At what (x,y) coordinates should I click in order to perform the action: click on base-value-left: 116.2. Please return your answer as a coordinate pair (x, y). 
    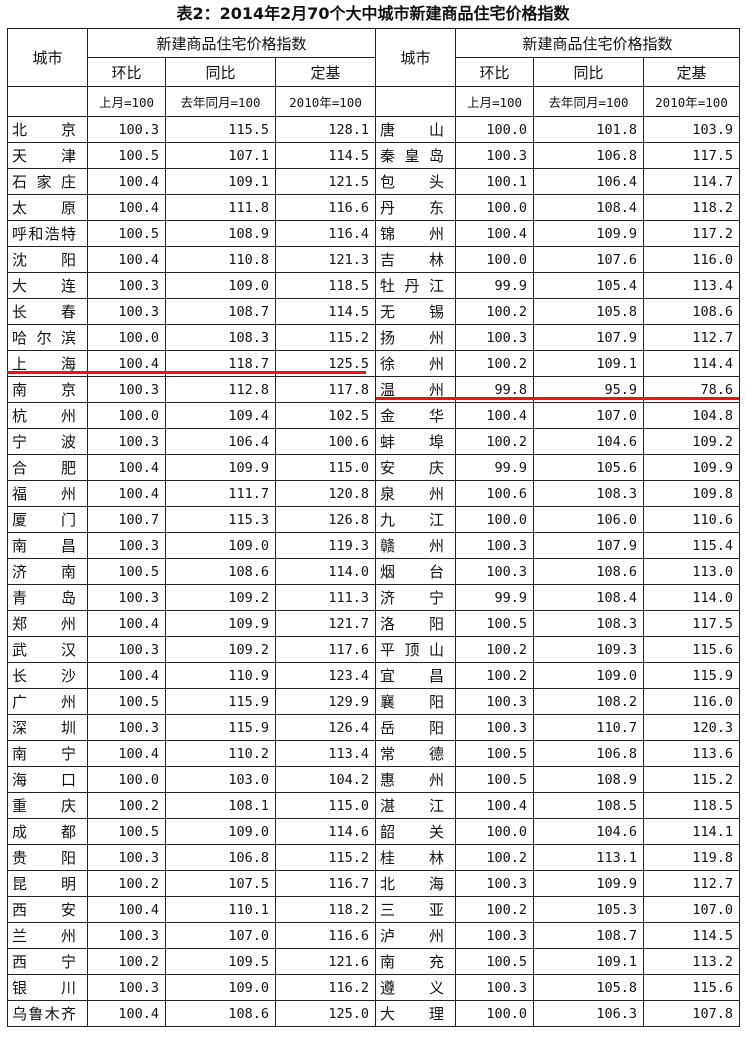
    Looking at the image, I should click on (325, 987).